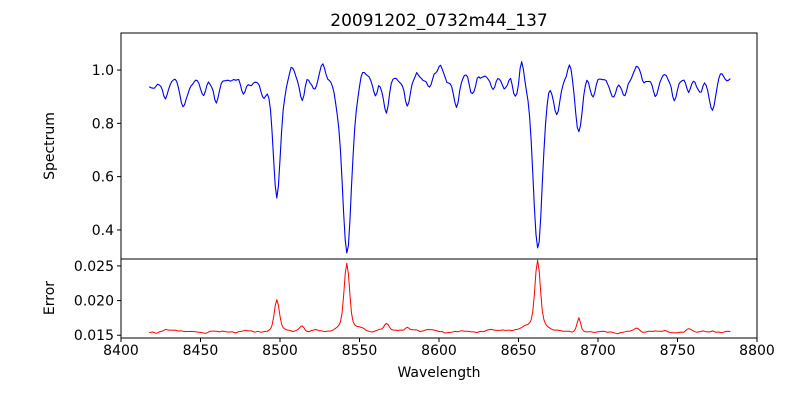 The height and width of the screenshot is (400, 800). Describe the element at coordinates (103, 231) in the screenshot. I see `spectrum-y-tick-label: 0.4` at that location.